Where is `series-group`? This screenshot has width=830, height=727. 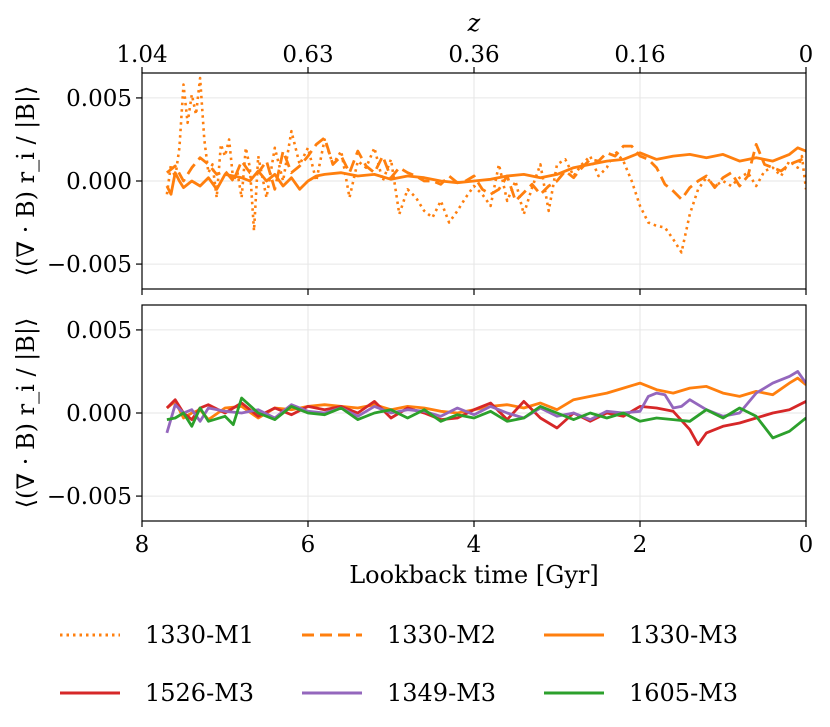
series-group is located at coordinates (485, 408).